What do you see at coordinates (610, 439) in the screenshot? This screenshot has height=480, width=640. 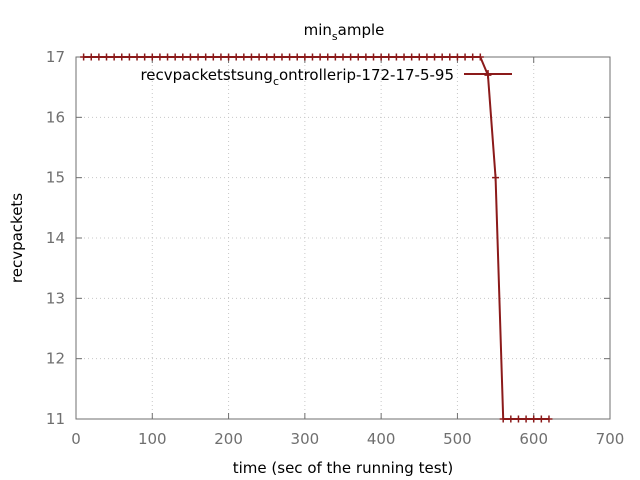 I see `x-tick-label: 700` at bounding box center [610, 439].